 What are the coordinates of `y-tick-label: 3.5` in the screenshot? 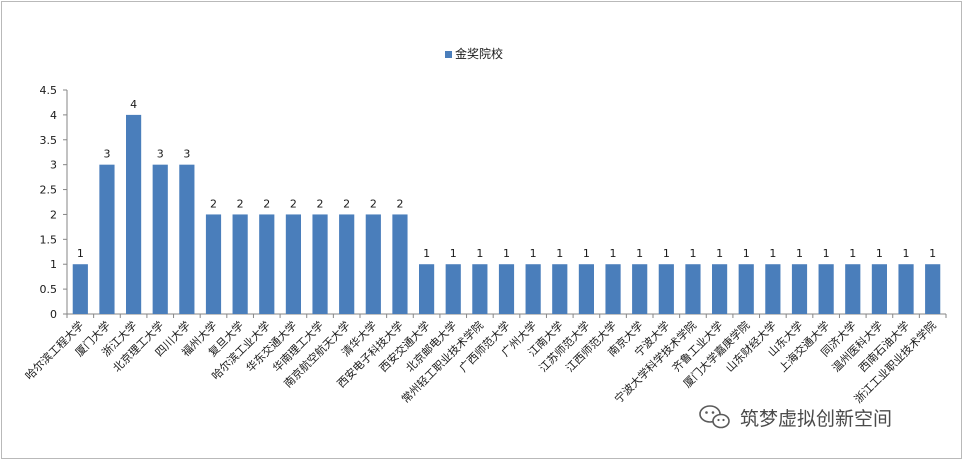 It's located at (49, 140).